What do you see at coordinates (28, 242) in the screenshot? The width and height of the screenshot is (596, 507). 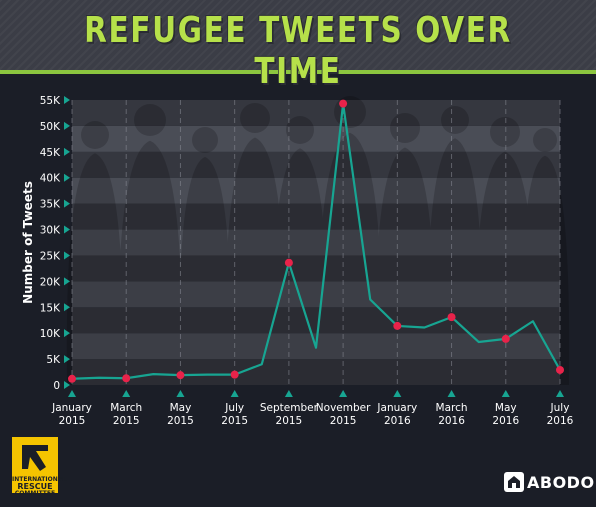 I see `y-axis-label: Number of Tweets` at bounding box center [28, 242].